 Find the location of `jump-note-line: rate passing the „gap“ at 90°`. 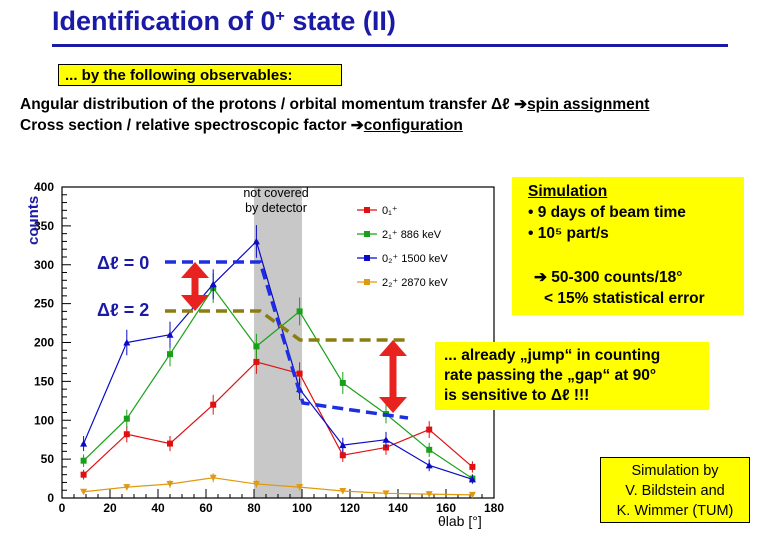

jump-note-line: rate passing the „gap“ at 90° is located at coordinates (550, 375).